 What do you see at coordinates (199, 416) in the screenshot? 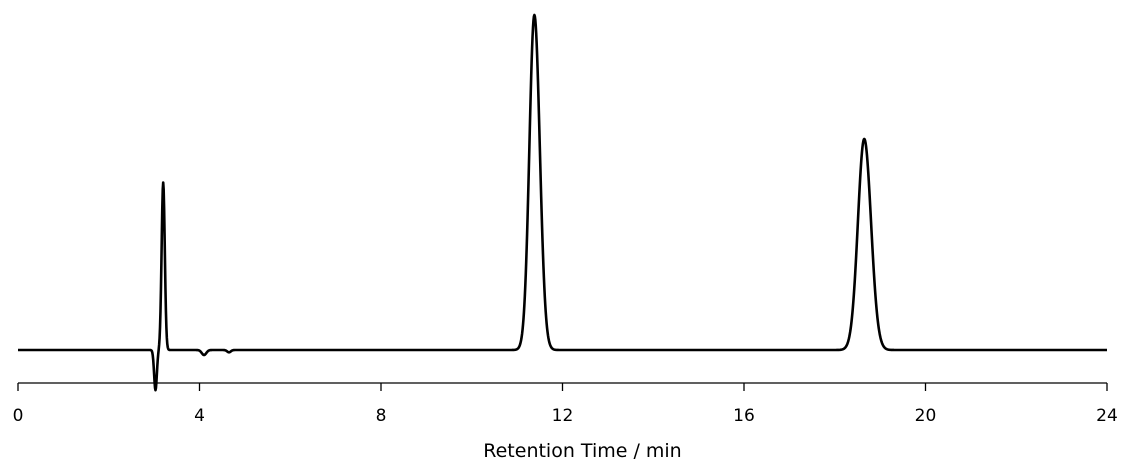
I see `x-tick-label: 4` at bounding box center [199, 416].